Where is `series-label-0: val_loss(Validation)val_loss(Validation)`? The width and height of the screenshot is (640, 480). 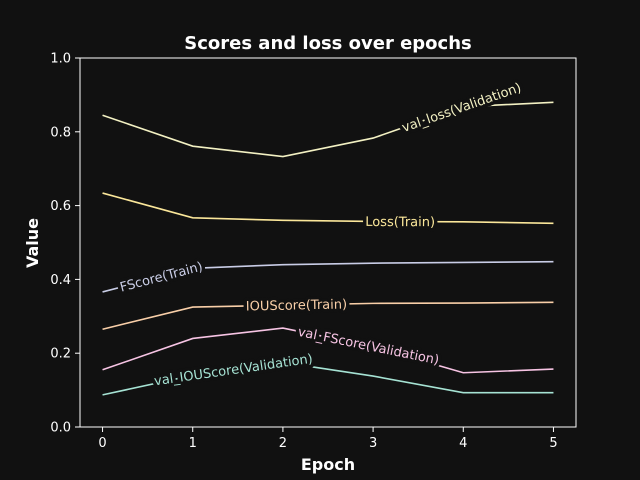
series-label-0: val_loss(Validation)val_loss(Validation) is located at coordinates (462, 108).